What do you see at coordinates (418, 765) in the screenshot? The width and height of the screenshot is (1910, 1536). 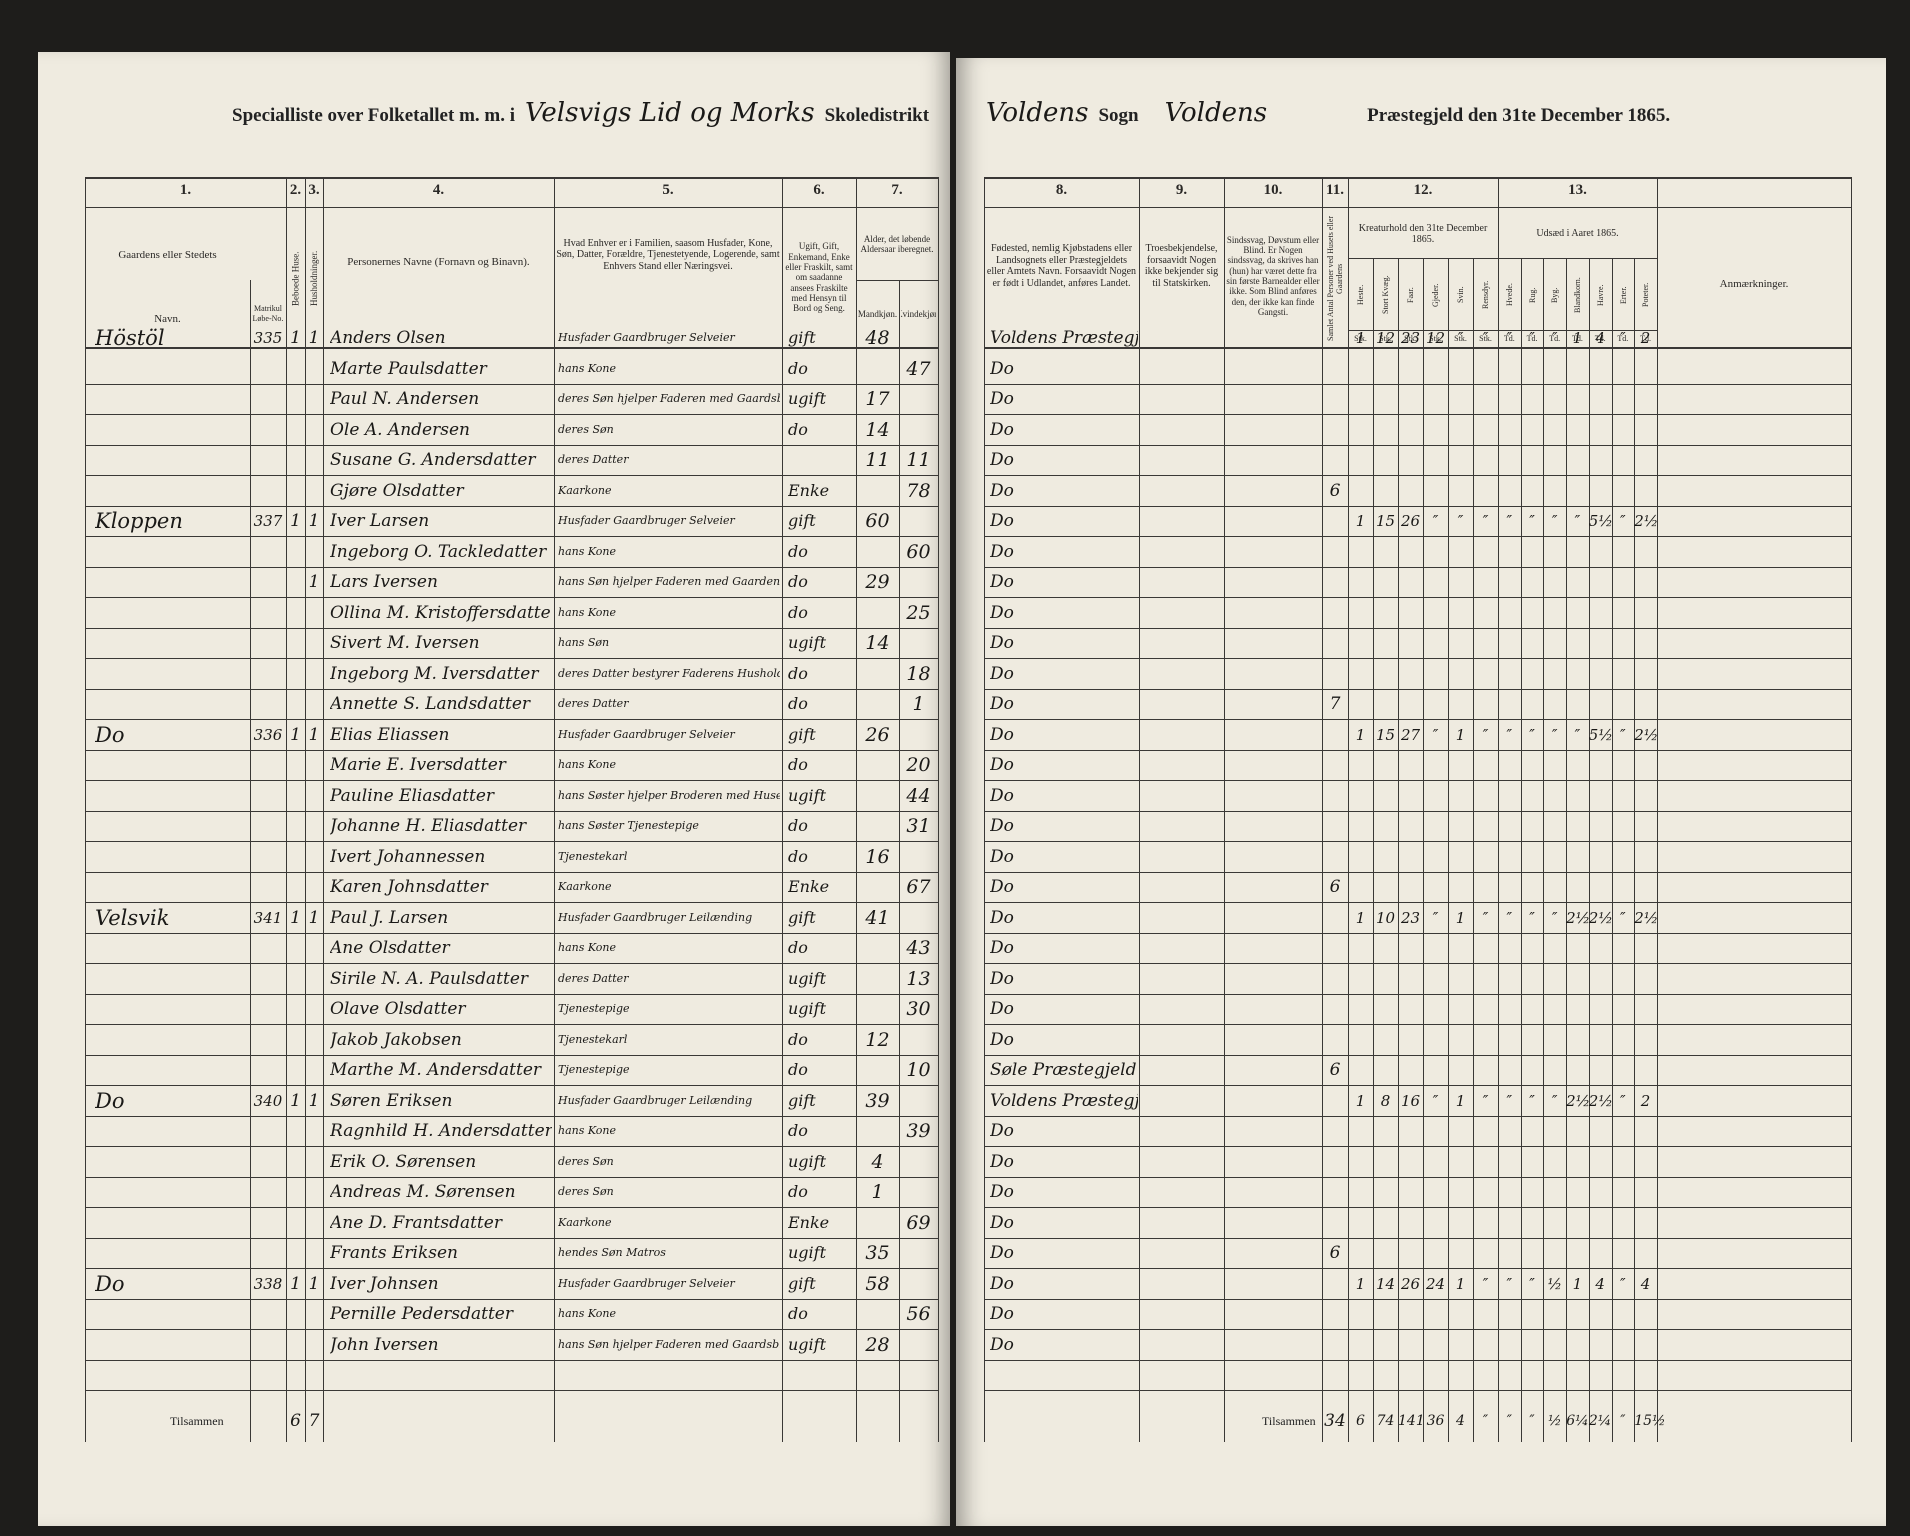 I see `cell-name: Marie E. Iversdatter` at bounding box center [418, 765].